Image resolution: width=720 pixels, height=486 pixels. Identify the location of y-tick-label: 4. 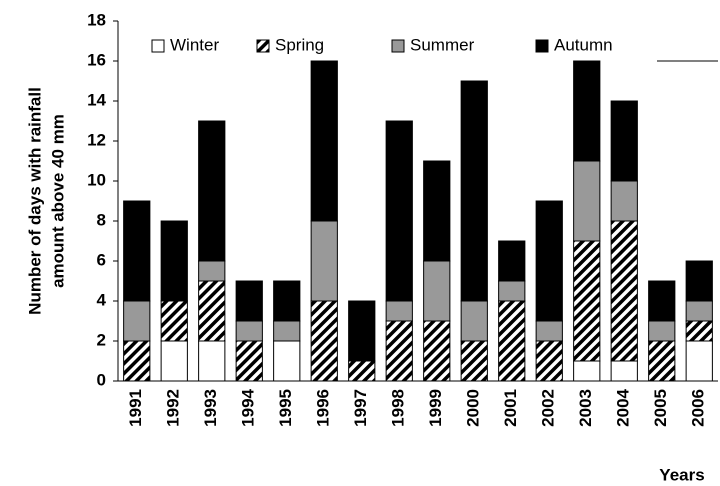
(102, 299).